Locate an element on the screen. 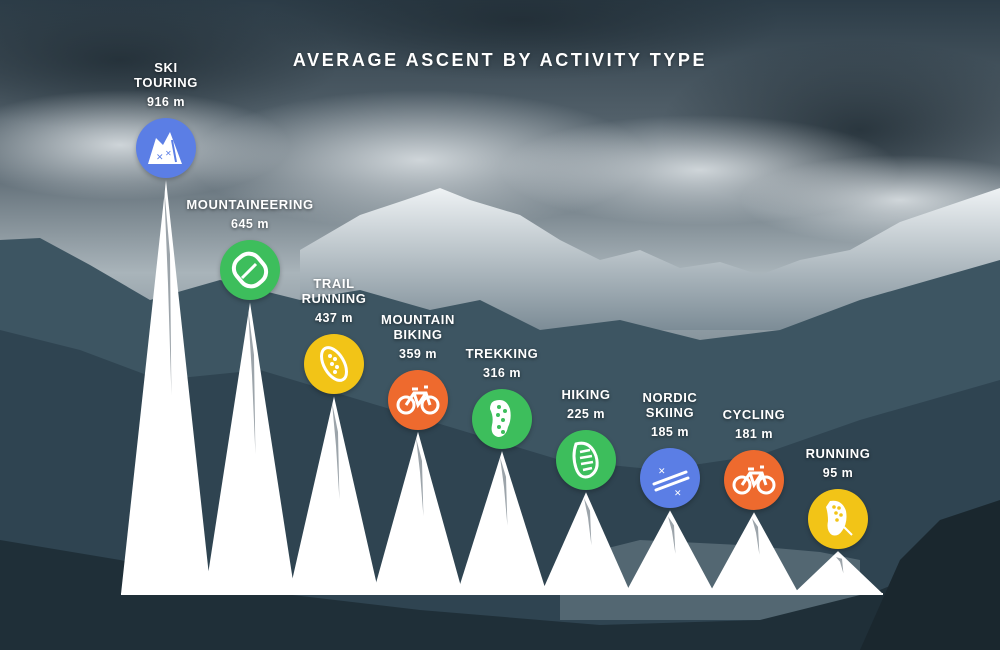 This screenshot has height=650, width=1000. activity-name: CYCLING is located at coordinates (754, 415).